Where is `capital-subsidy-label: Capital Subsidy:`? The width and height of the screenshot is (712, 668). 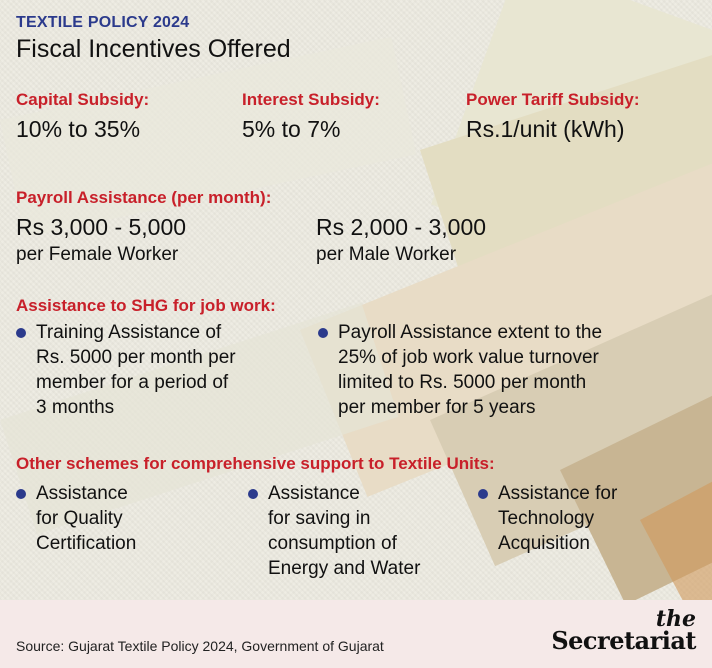
capital-subsidy-label: Capital Subsidy: is located at coordinates (83, 99).